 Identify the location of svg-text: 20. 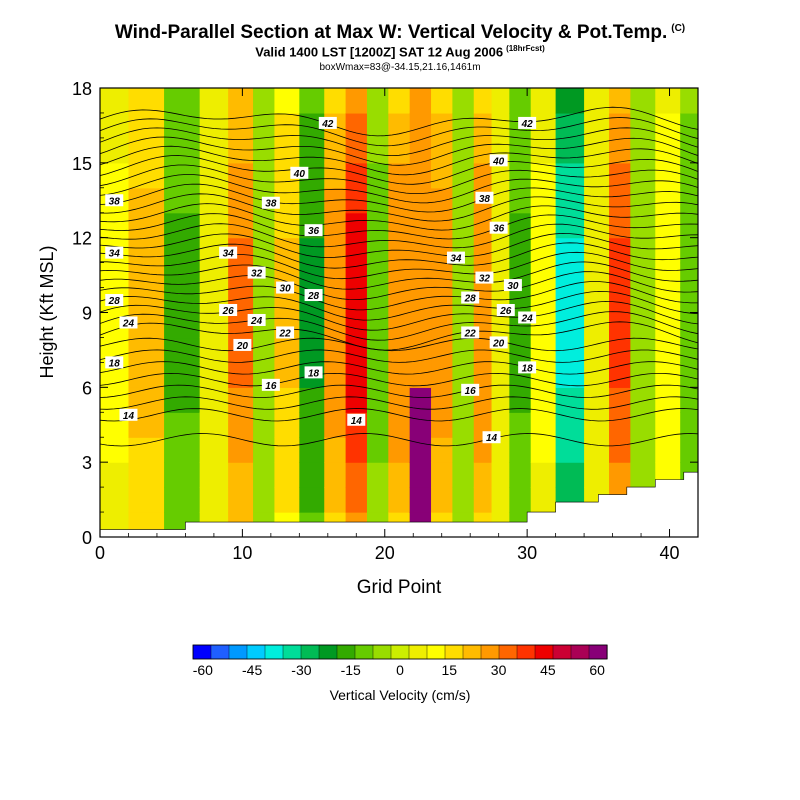
(242, 346).